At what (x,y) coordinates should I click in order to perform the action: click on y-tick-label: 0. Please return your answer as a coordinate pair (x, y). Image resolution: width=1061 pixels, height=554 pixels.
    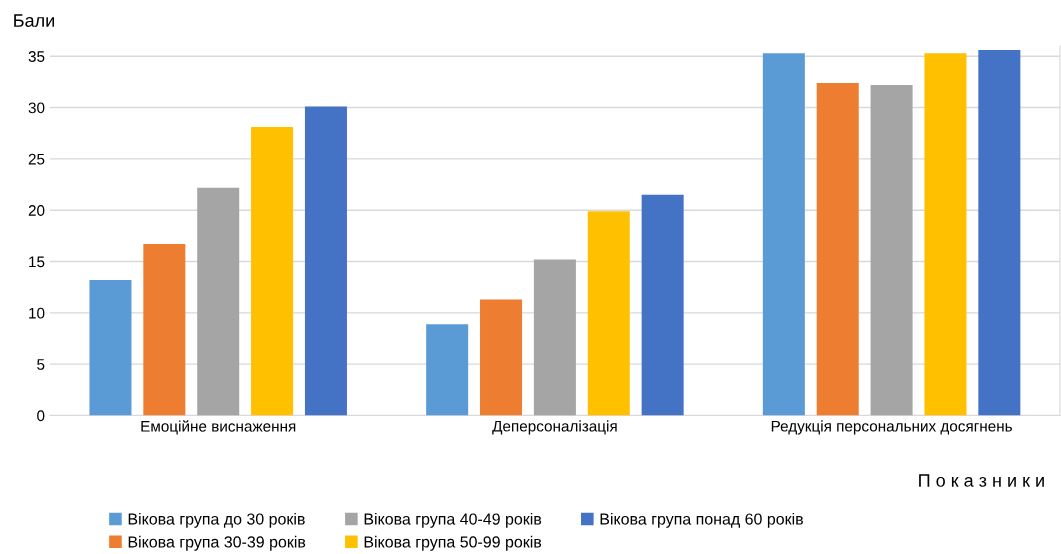
    Looking at the image, I should click on (41, 416).